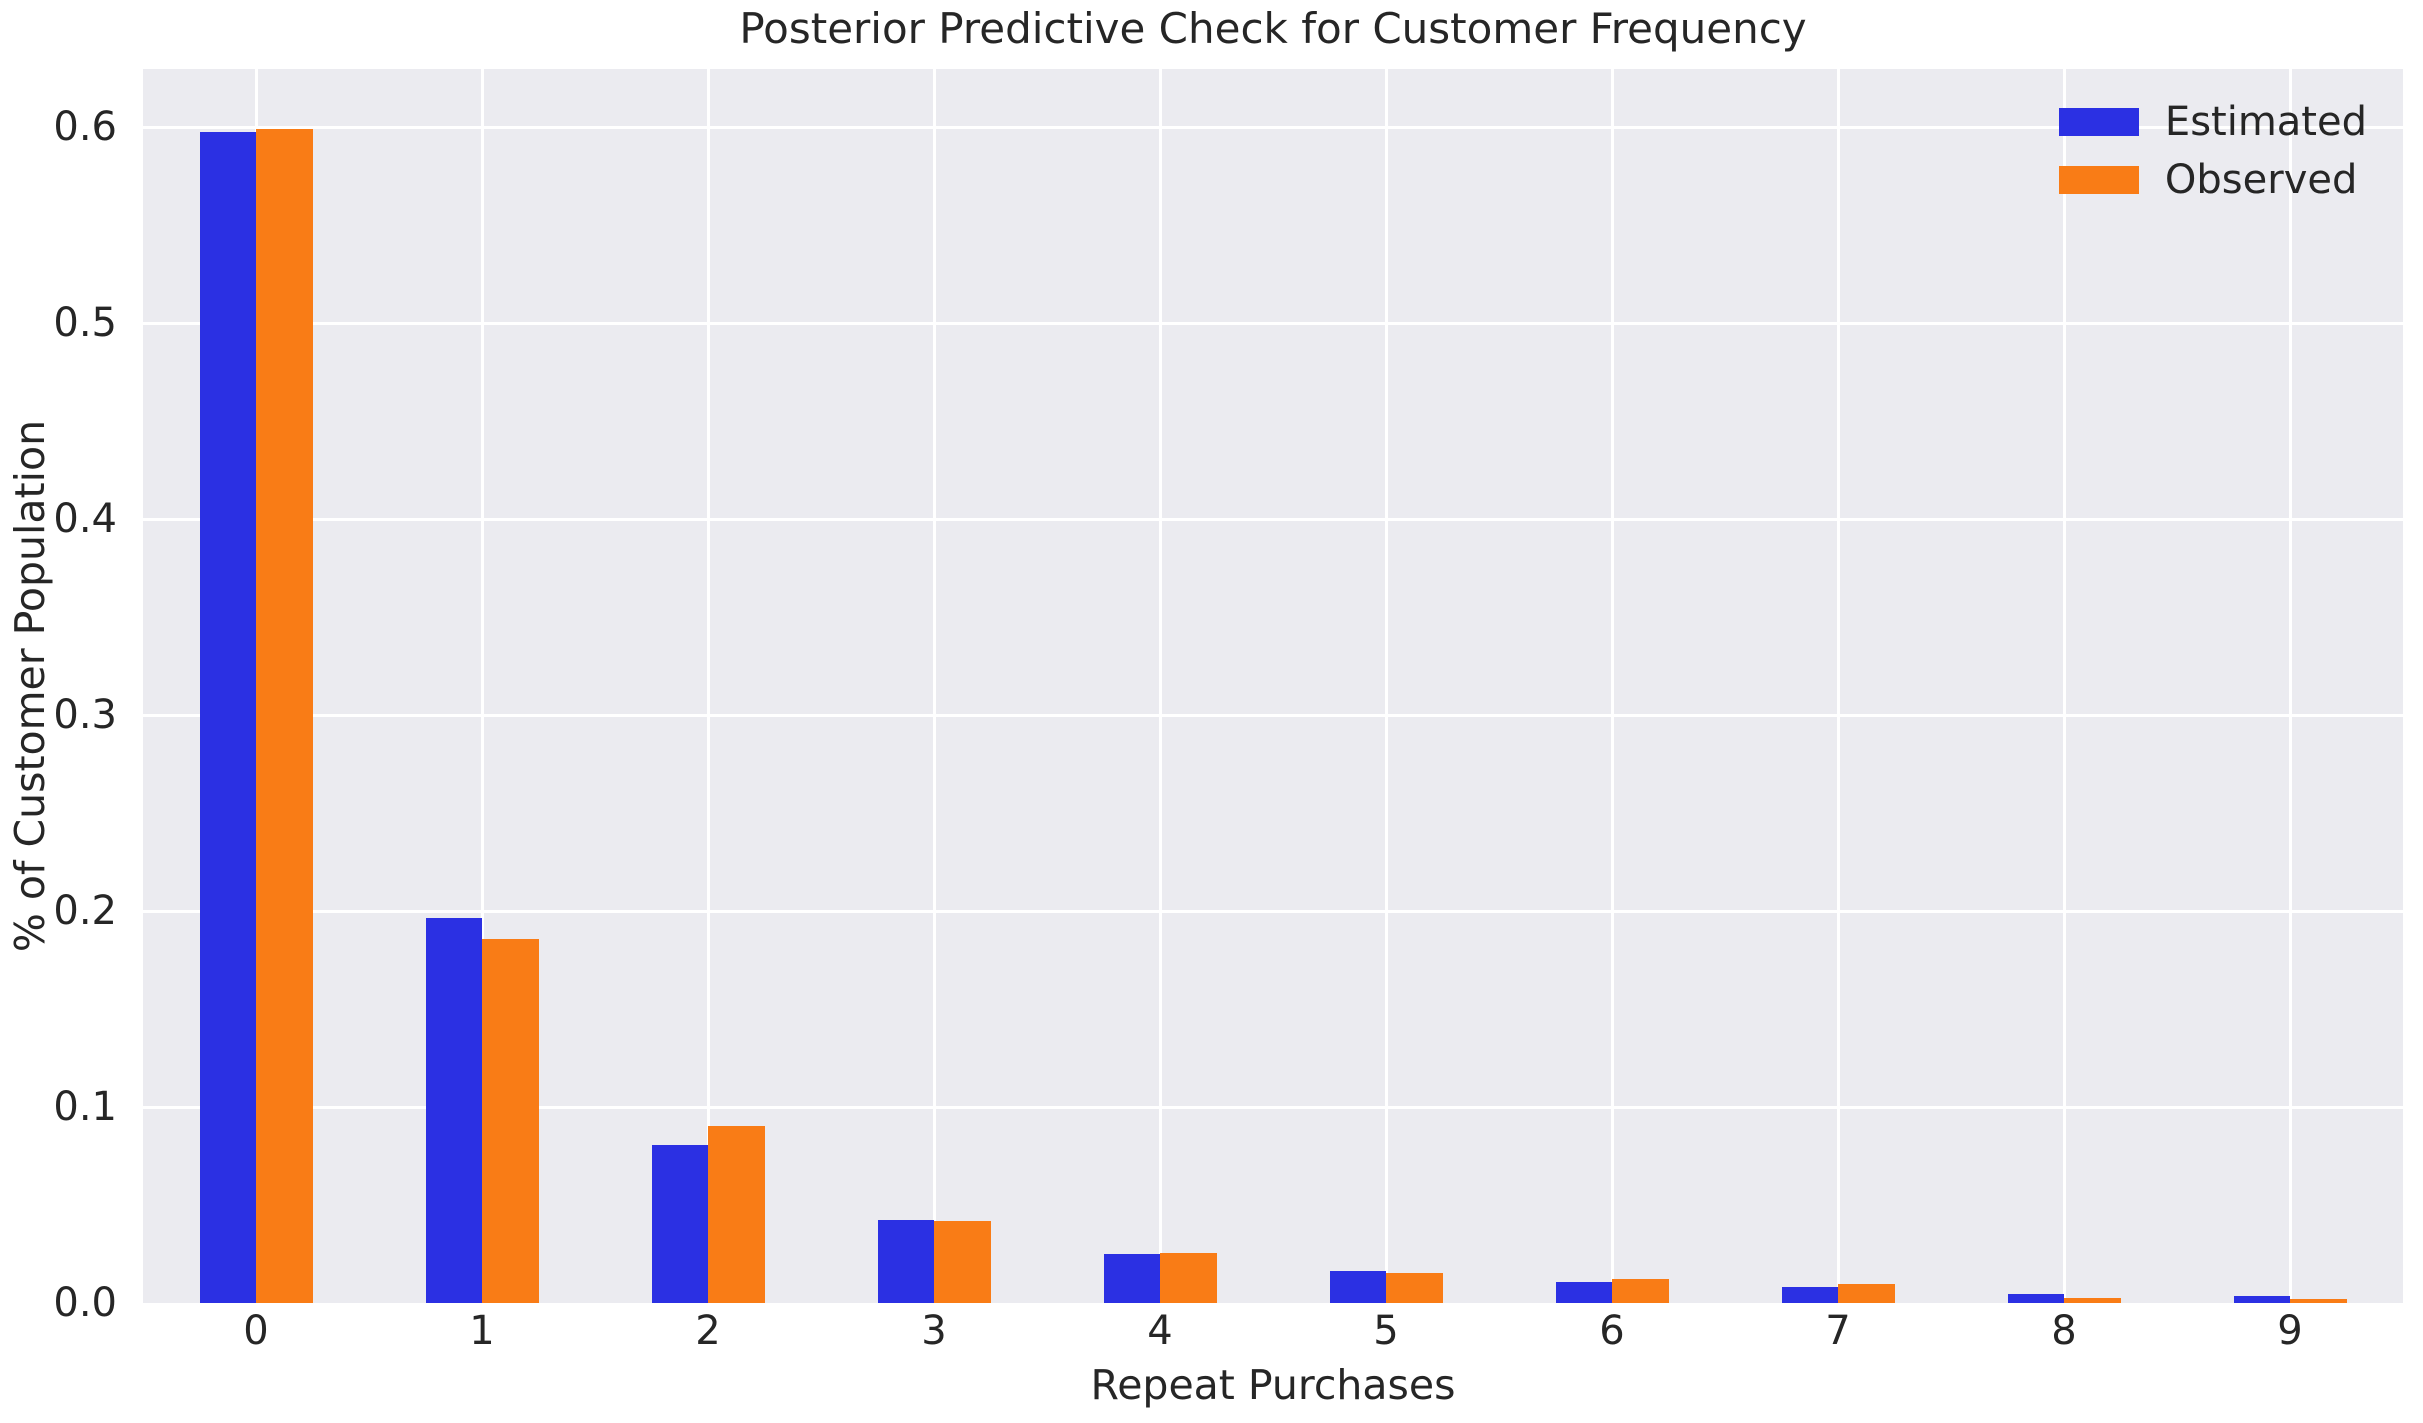 This screenshot has width=2423, height=1423. What do you see at coordinates (1273, 323) in the screenshot?
I see `h-gridline-0.5` at bounding box center [1273, 323].